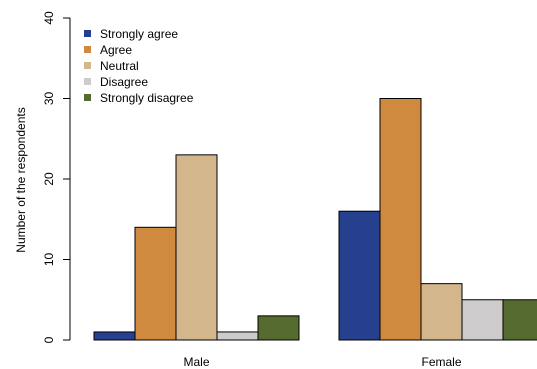  I want to click on y-axis: 0 10 20 30 40, so click(56, 177).